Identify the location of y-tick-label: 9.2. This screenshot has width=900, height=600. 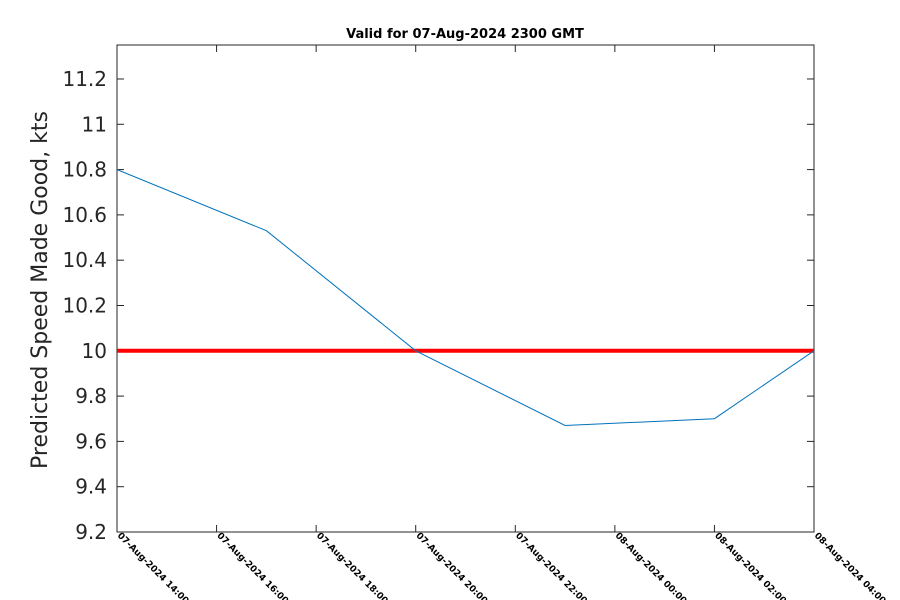
(91, 532).